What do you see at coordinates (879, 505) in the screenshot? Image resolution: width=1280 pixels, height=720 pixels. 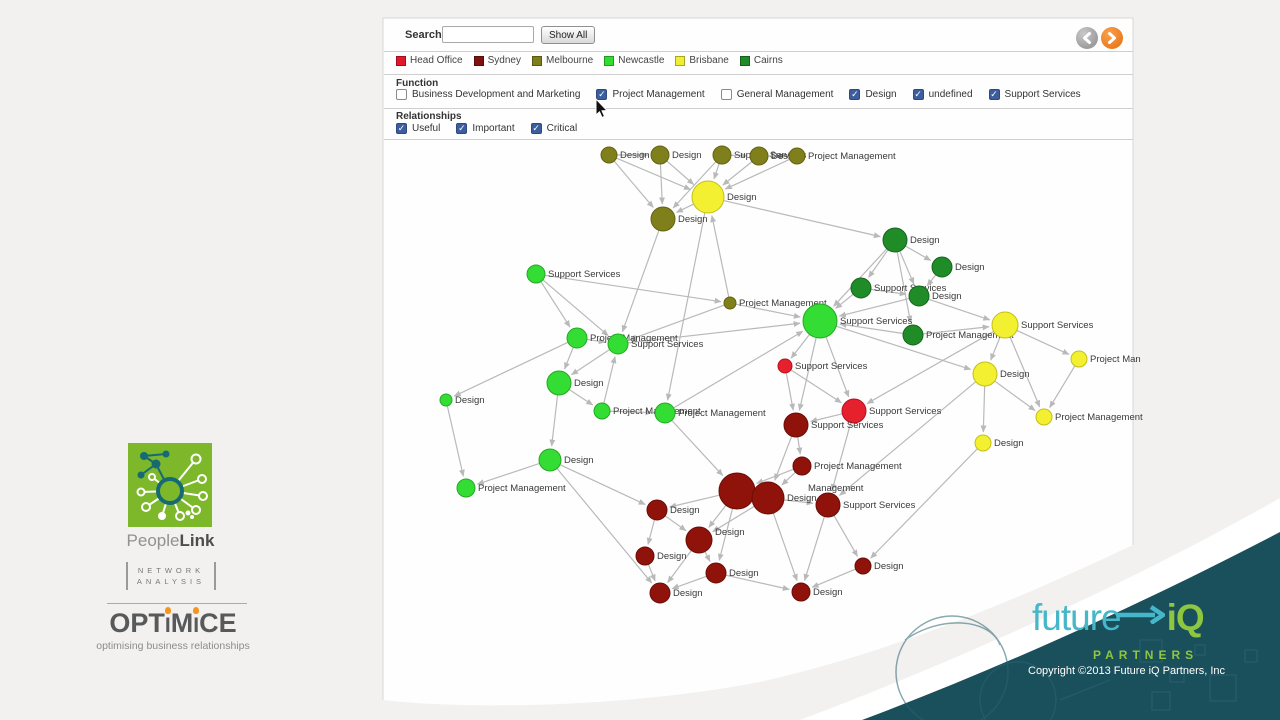 I see `graph-node-label: Support Services` at bounding box center [879, 505].